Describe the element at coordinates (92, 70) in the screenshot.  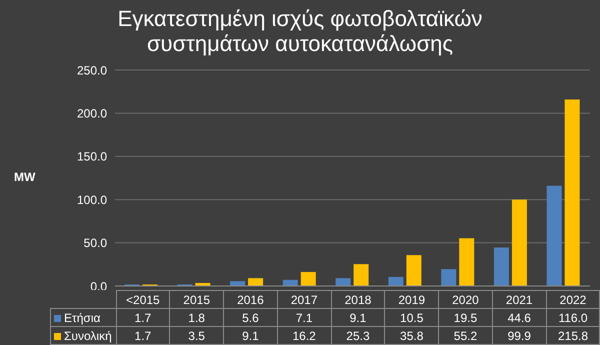
I see `y-tick-label: 250.0` at that location.